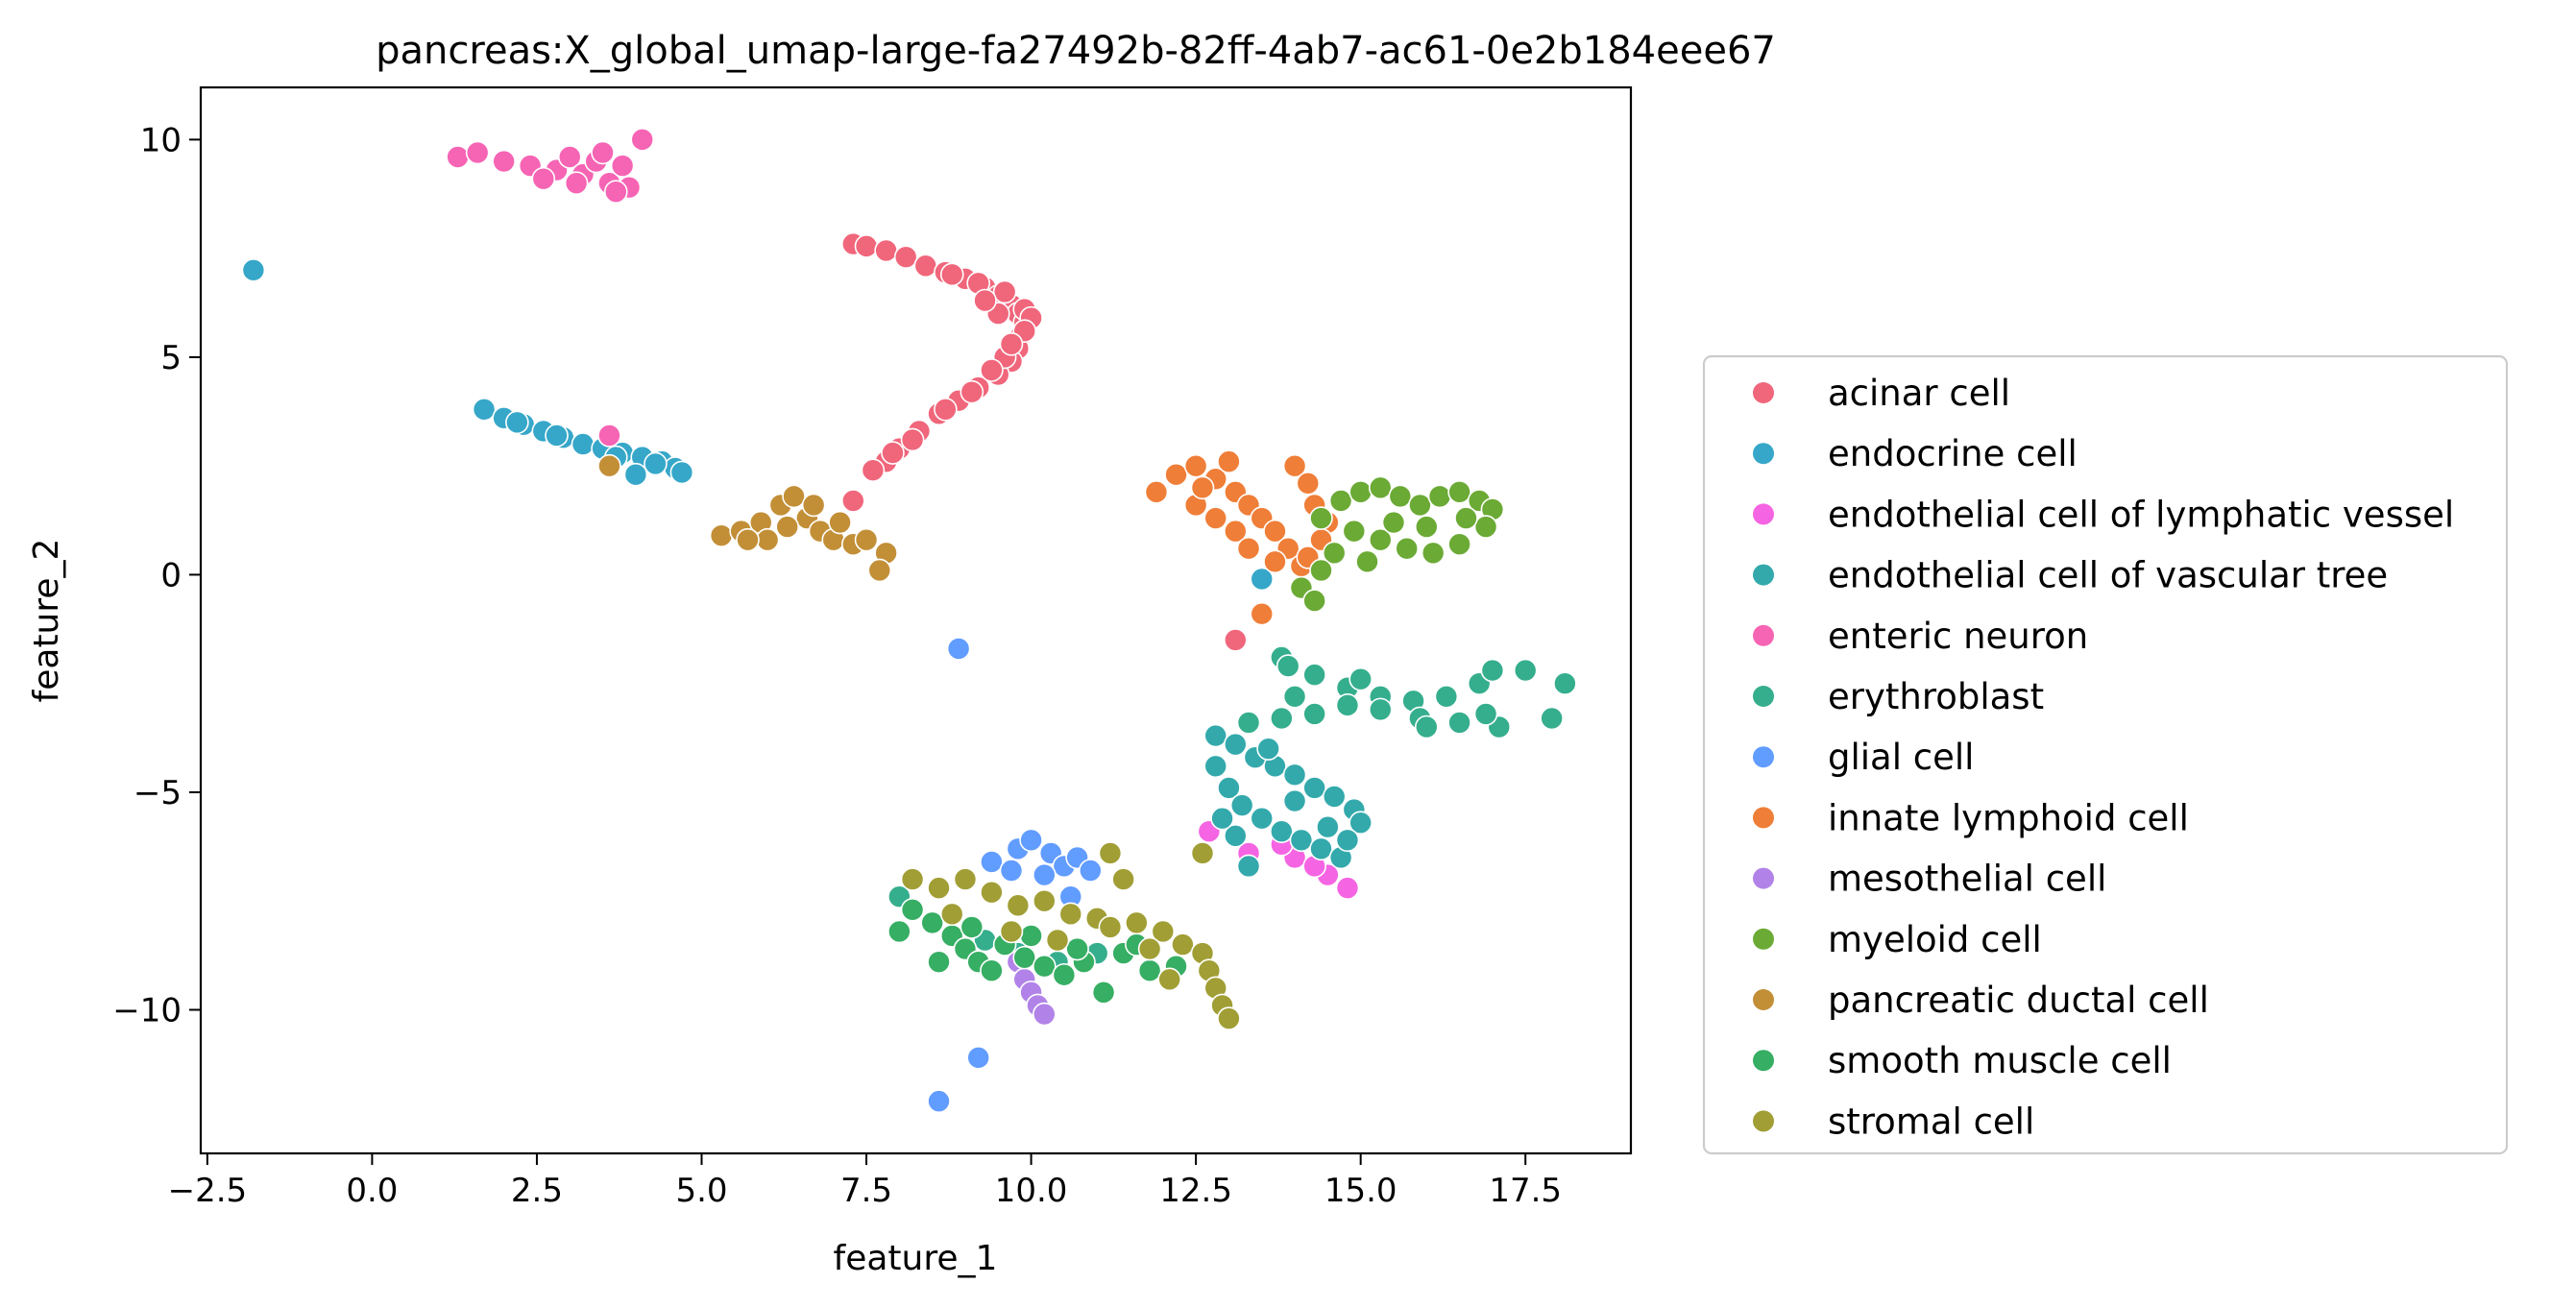 The width and height of the screenshot is (2576, 1308). Describe the element at coordinates (550, 288) in the screenshot. I see `series-enteric-neuron` at that location.